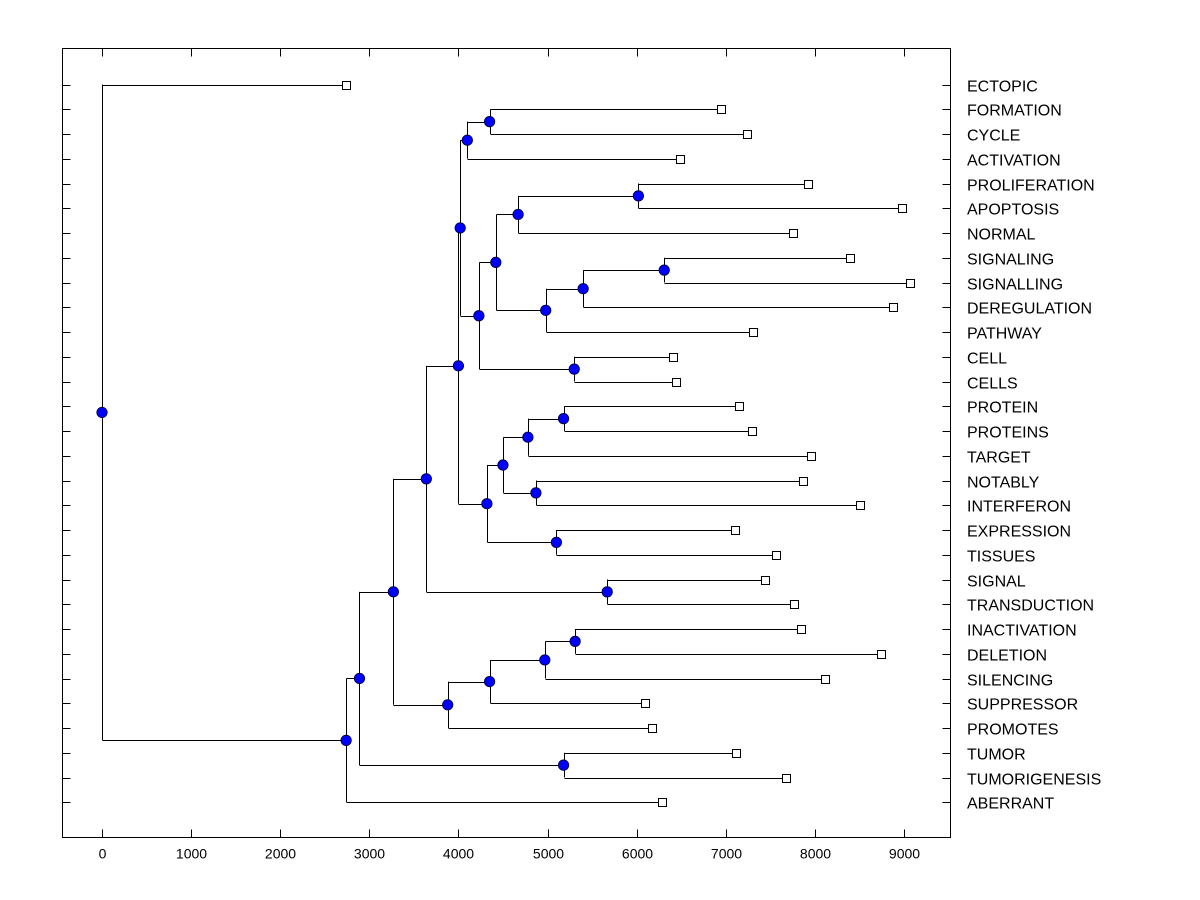 This screenshot has height=900, width=1200. What do you see at coordinates (103, 854) in the screenshot?
I see `x-tick-label: 0` at bounding box center [103, 854].